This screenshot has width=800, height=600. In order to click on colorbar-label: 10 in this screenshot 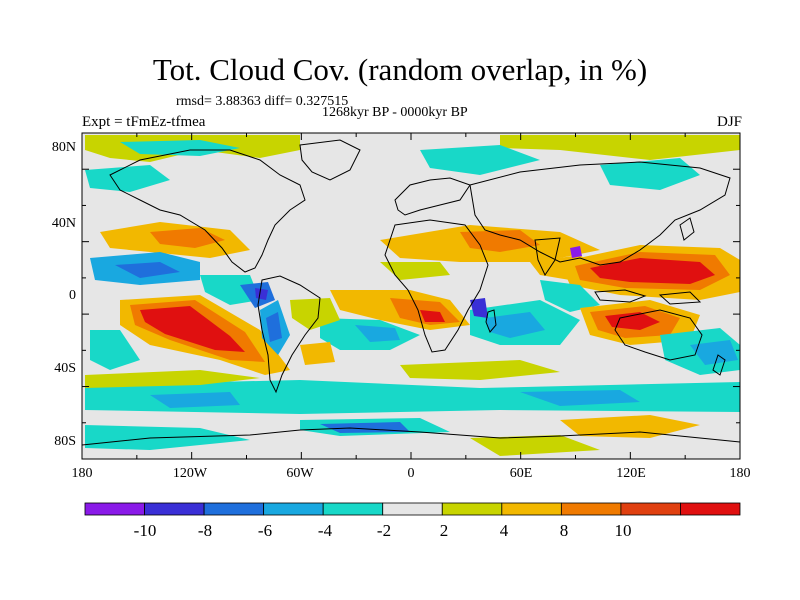, I will do `click(623, 530)`.